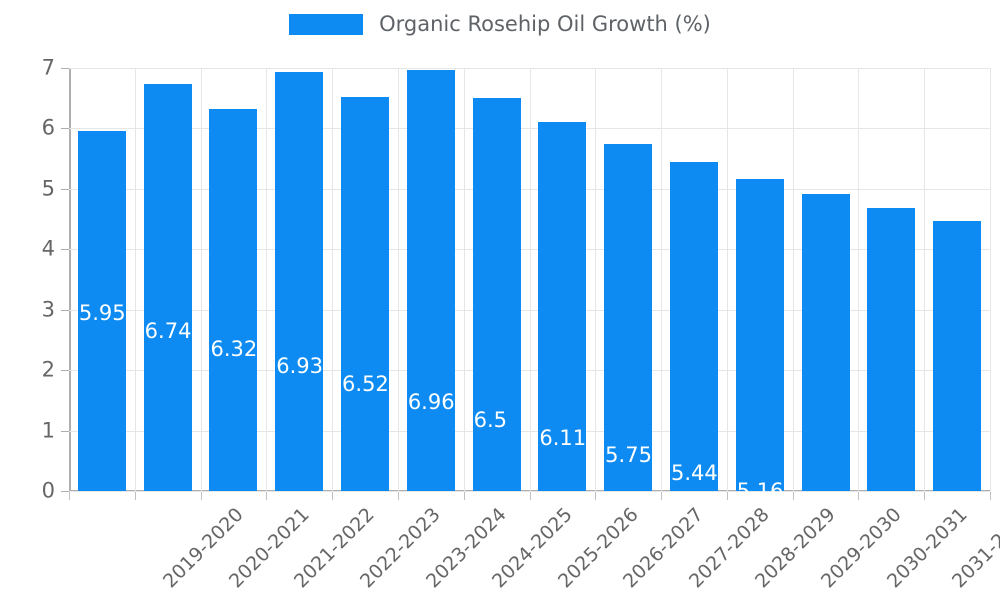 The width and height of the screenshot is (1000, 600). What do you see at coordinates (48, 67) in the screenshot?
I see `y-axis-tick-label: 7` at bounding box center [48, 67].